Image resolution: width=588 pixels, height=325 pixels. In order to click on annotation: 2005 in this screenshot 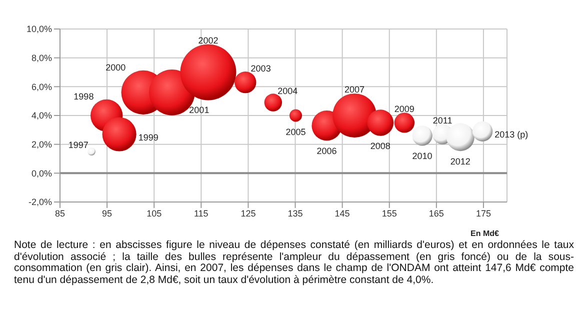, I will do `click(296, 131)`.